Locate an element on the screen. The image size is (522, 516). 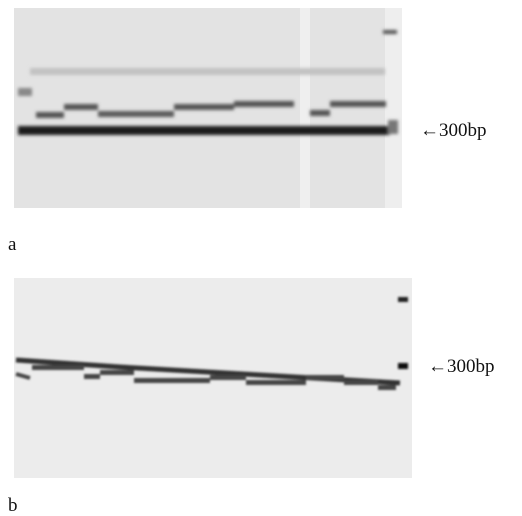
panel-label: b is located at coordinates (13, 505).